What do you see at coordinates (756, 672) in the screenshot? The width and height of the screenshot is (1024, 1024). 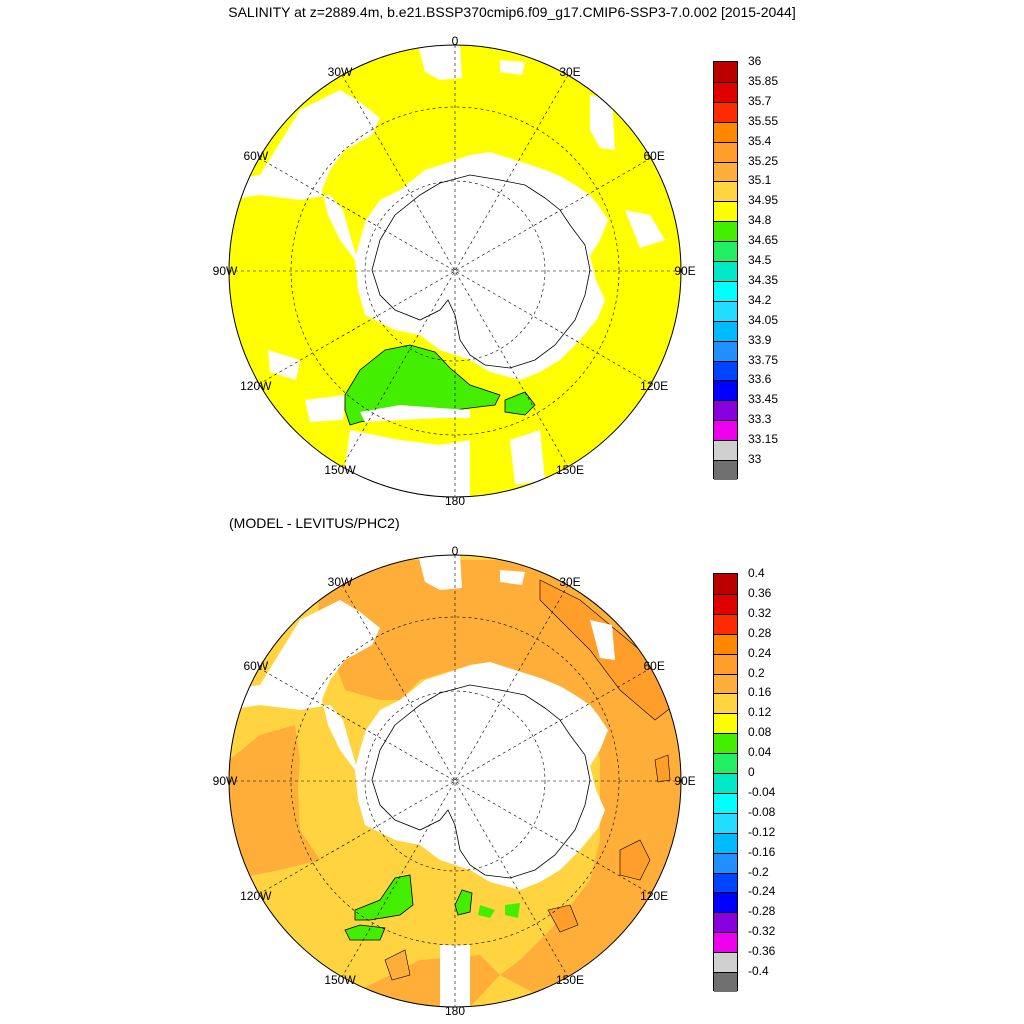 I see `colorbar-tick-label: 0.2` at bounding box center [756, 672].